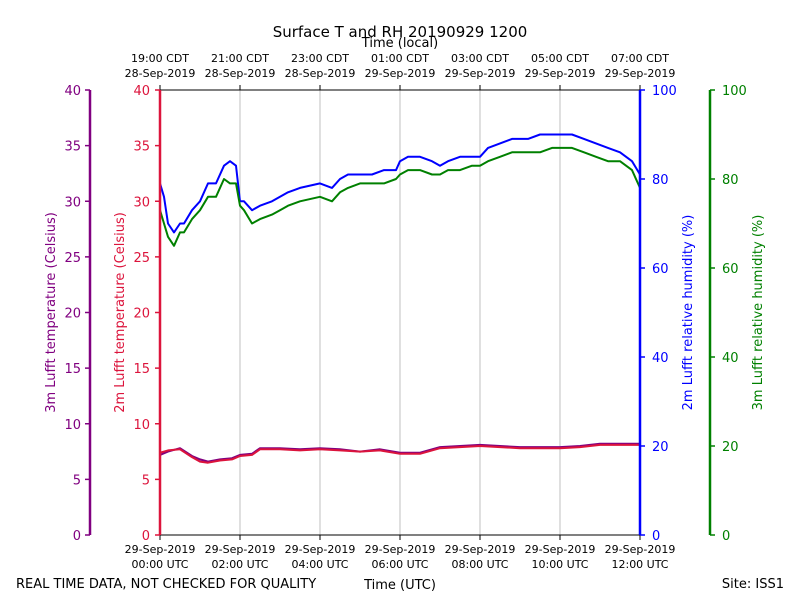 This screenshot has height=600, width=800. Describe the element at coordinates (399, 585) in the screenshot. I see `x-axis-label: Time (UTC)` at that location.